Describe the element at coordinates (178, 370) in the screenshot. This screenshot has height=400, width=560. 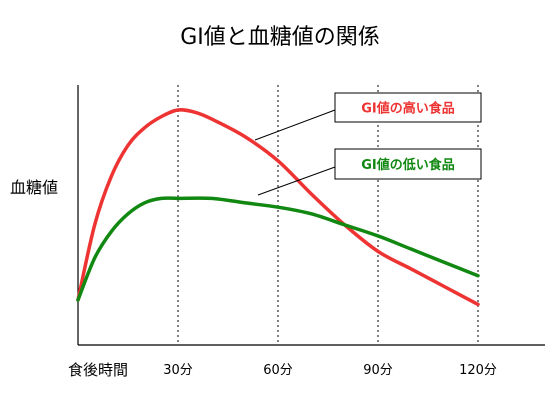
I see `x-tick-label: 30分` at that location.